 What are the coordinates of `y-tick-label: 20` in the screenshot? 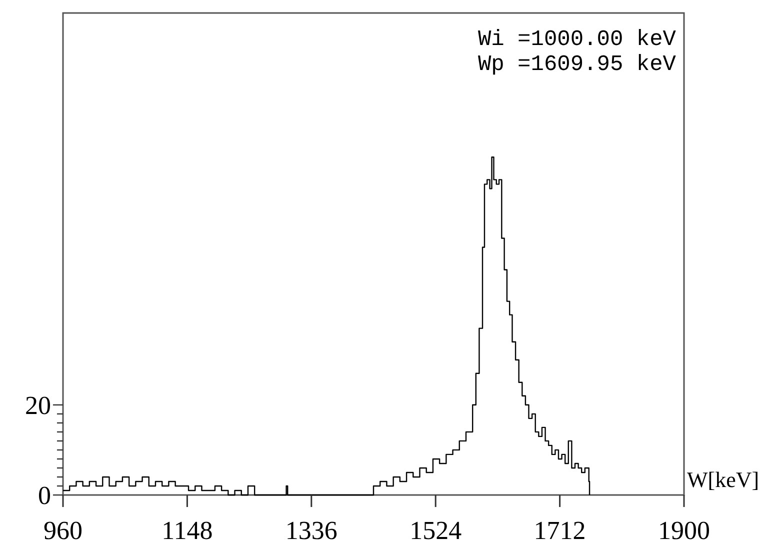 It's located at (38, 405).